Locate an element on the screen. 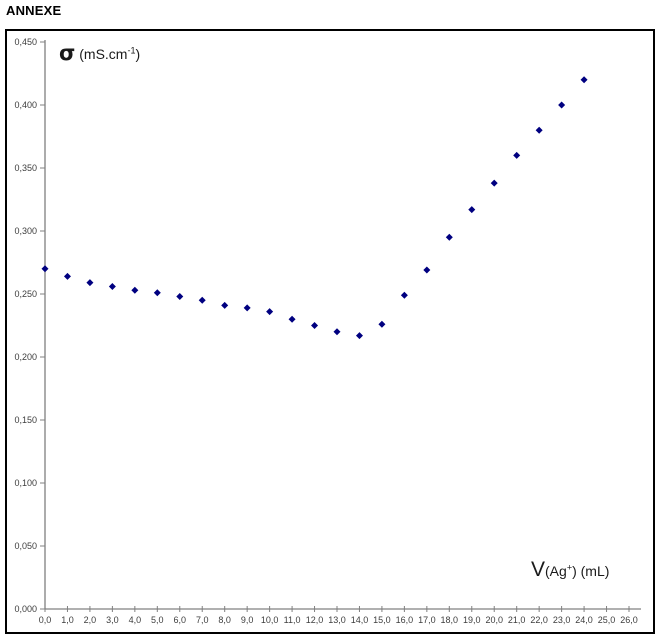 This screenshot has width=660, height=641. y-tick-label: 0,150 is located at coordinates (25, 420).